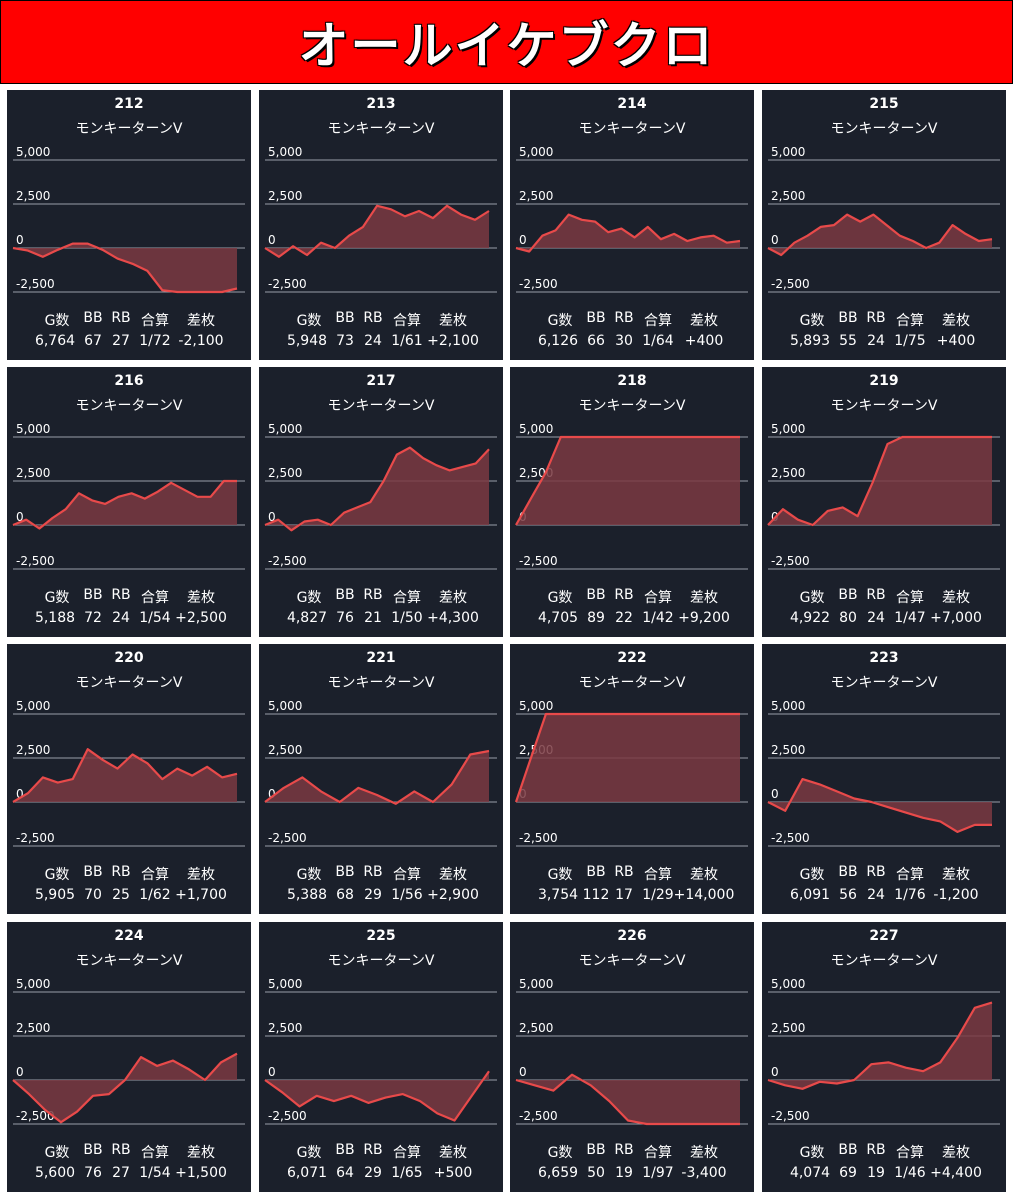  I want to click on stat-value-diff: +9,200, so click(704, 618).